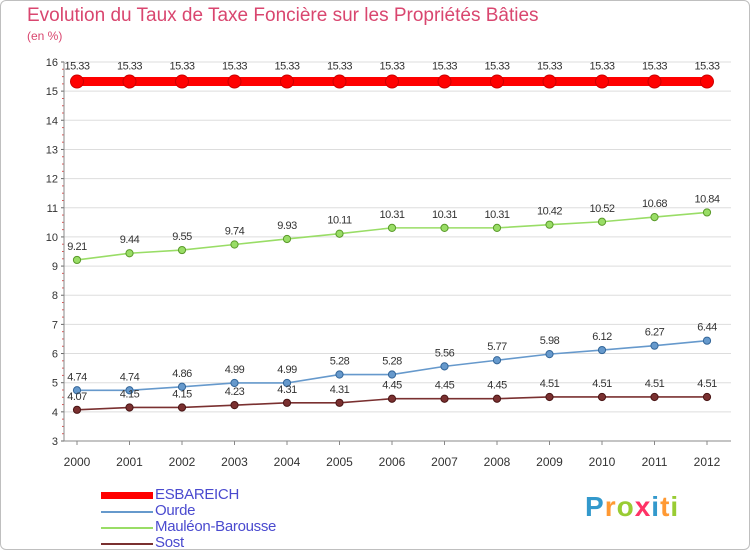 This screenshot has height=550, width=750. Describe the element at coordinates (625, 506) in the screenshot. I see `logo-letter: o` at that location.